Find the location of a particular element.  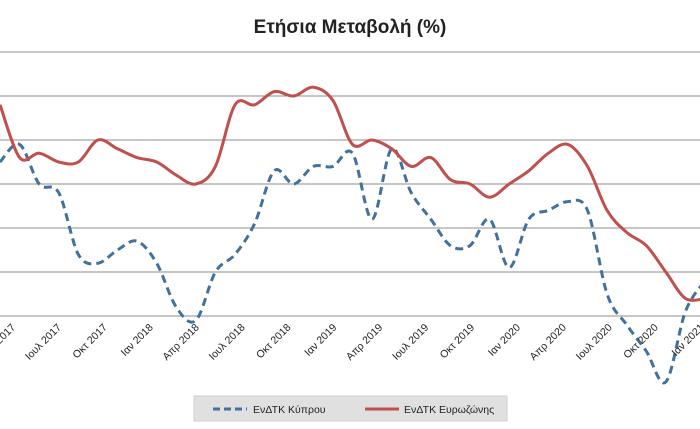

x-tick-label: Απρ 2017 is located at coordinates (9, 342).